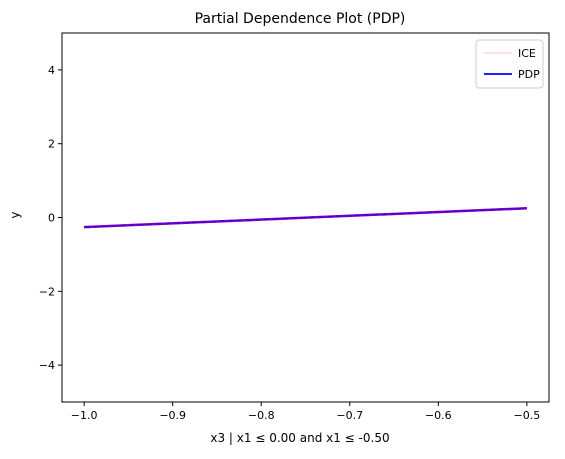 The image size is (565, 459). I want to click on chart-title: Partial Dependence Plot (PDP), so click(300, 19).